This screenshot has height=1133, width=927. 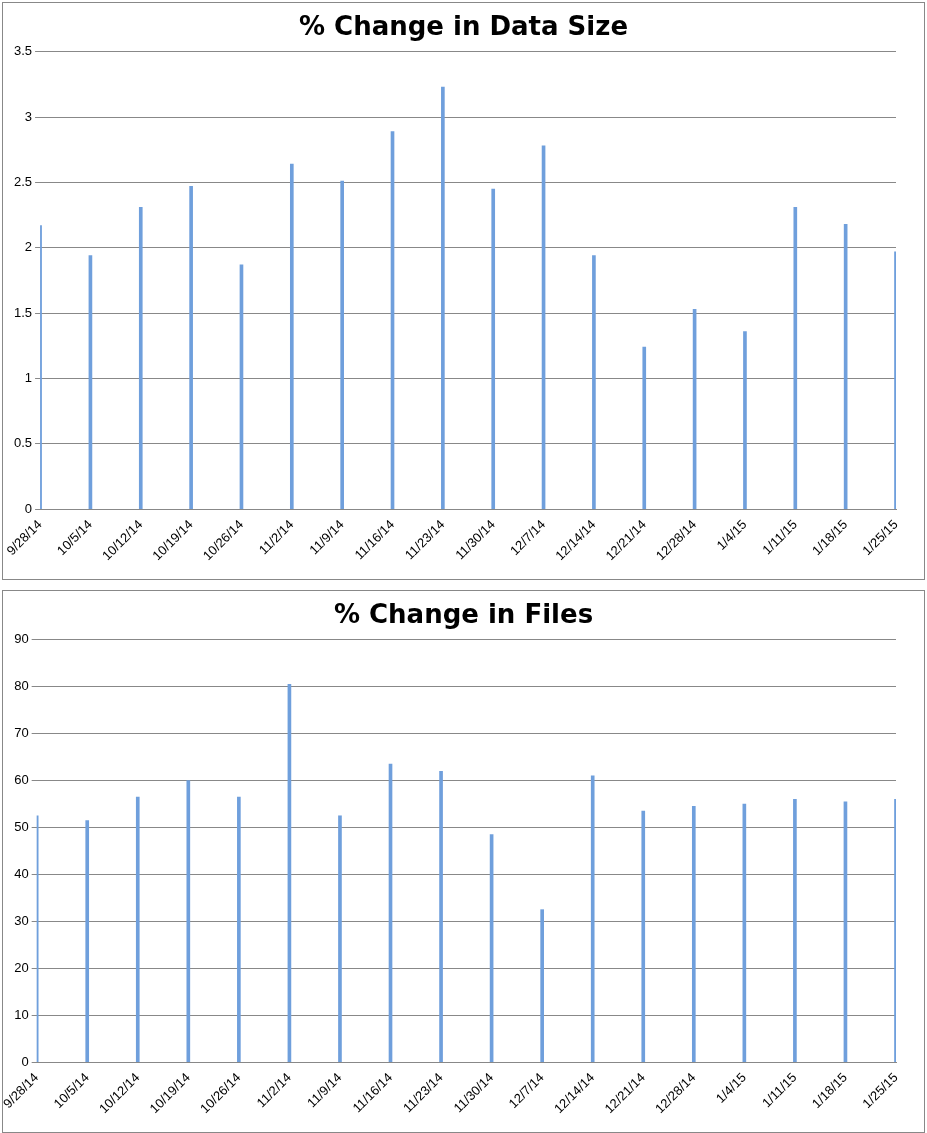 What do you see at coordinates (21, 780) in the screenshot?
I see `y-tick-label: 60` at bounding box center [21, 780].